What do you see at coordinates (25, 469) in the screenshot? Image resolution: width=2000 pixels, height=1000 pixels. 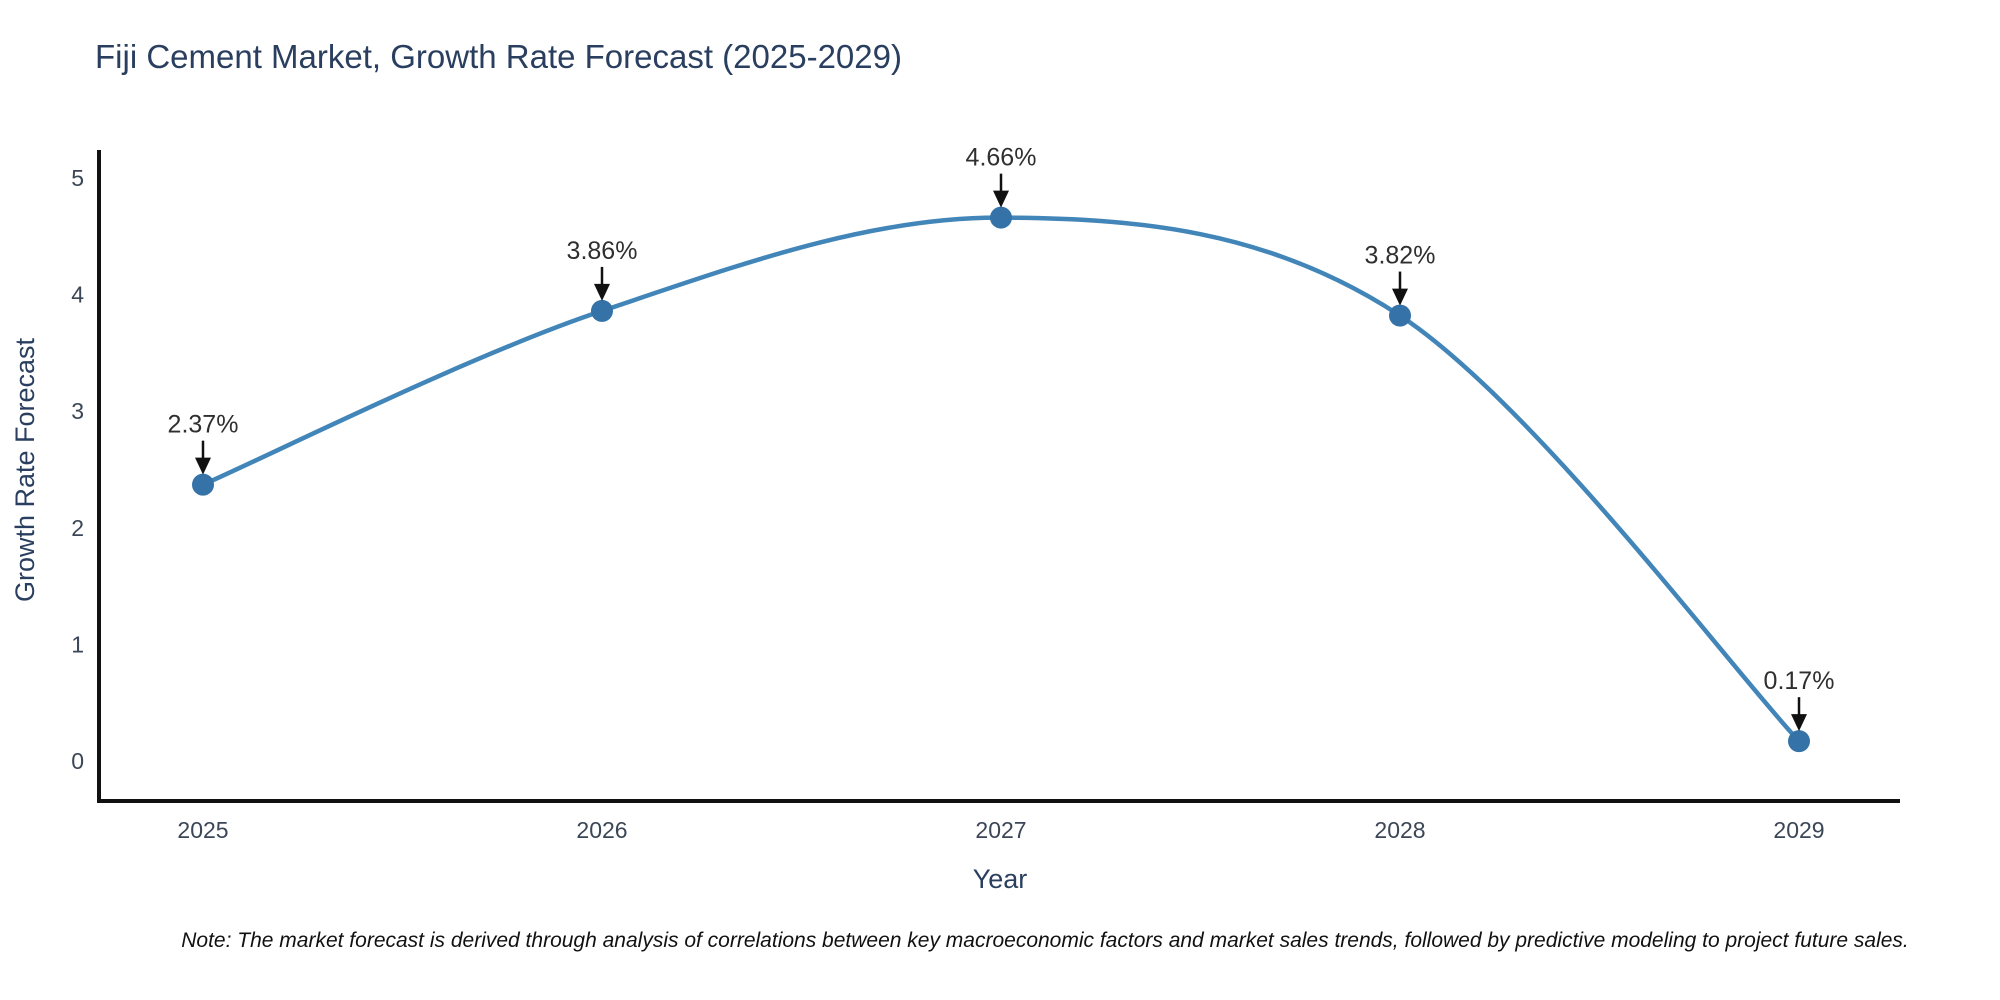 I see `y-axis-title: Growth Rate Forecast` at bounding box center [25, 469].